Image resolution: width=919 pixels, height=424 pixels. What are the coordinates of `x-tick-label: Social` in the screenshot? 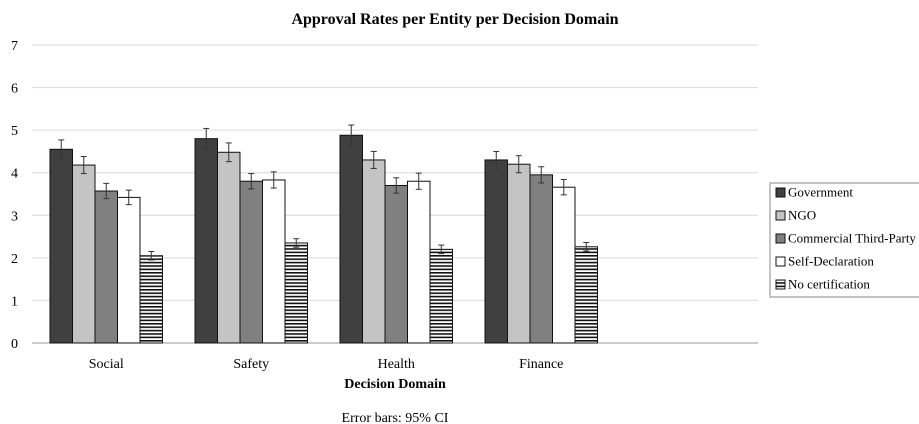 It's located at (106, 364).